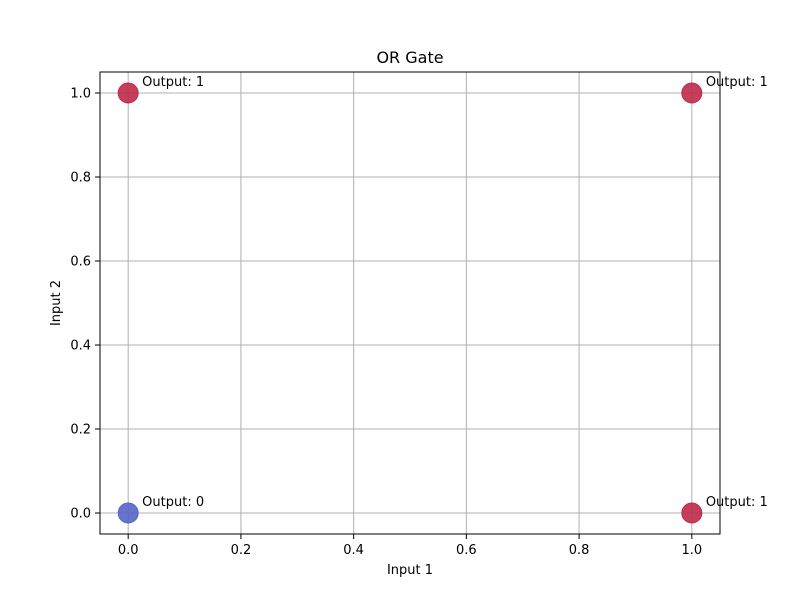 The image size is (800, 600). Describe the element at coordinates (466, 550) in the screenshot. I see `x-tick-label: 0.6` at that location.